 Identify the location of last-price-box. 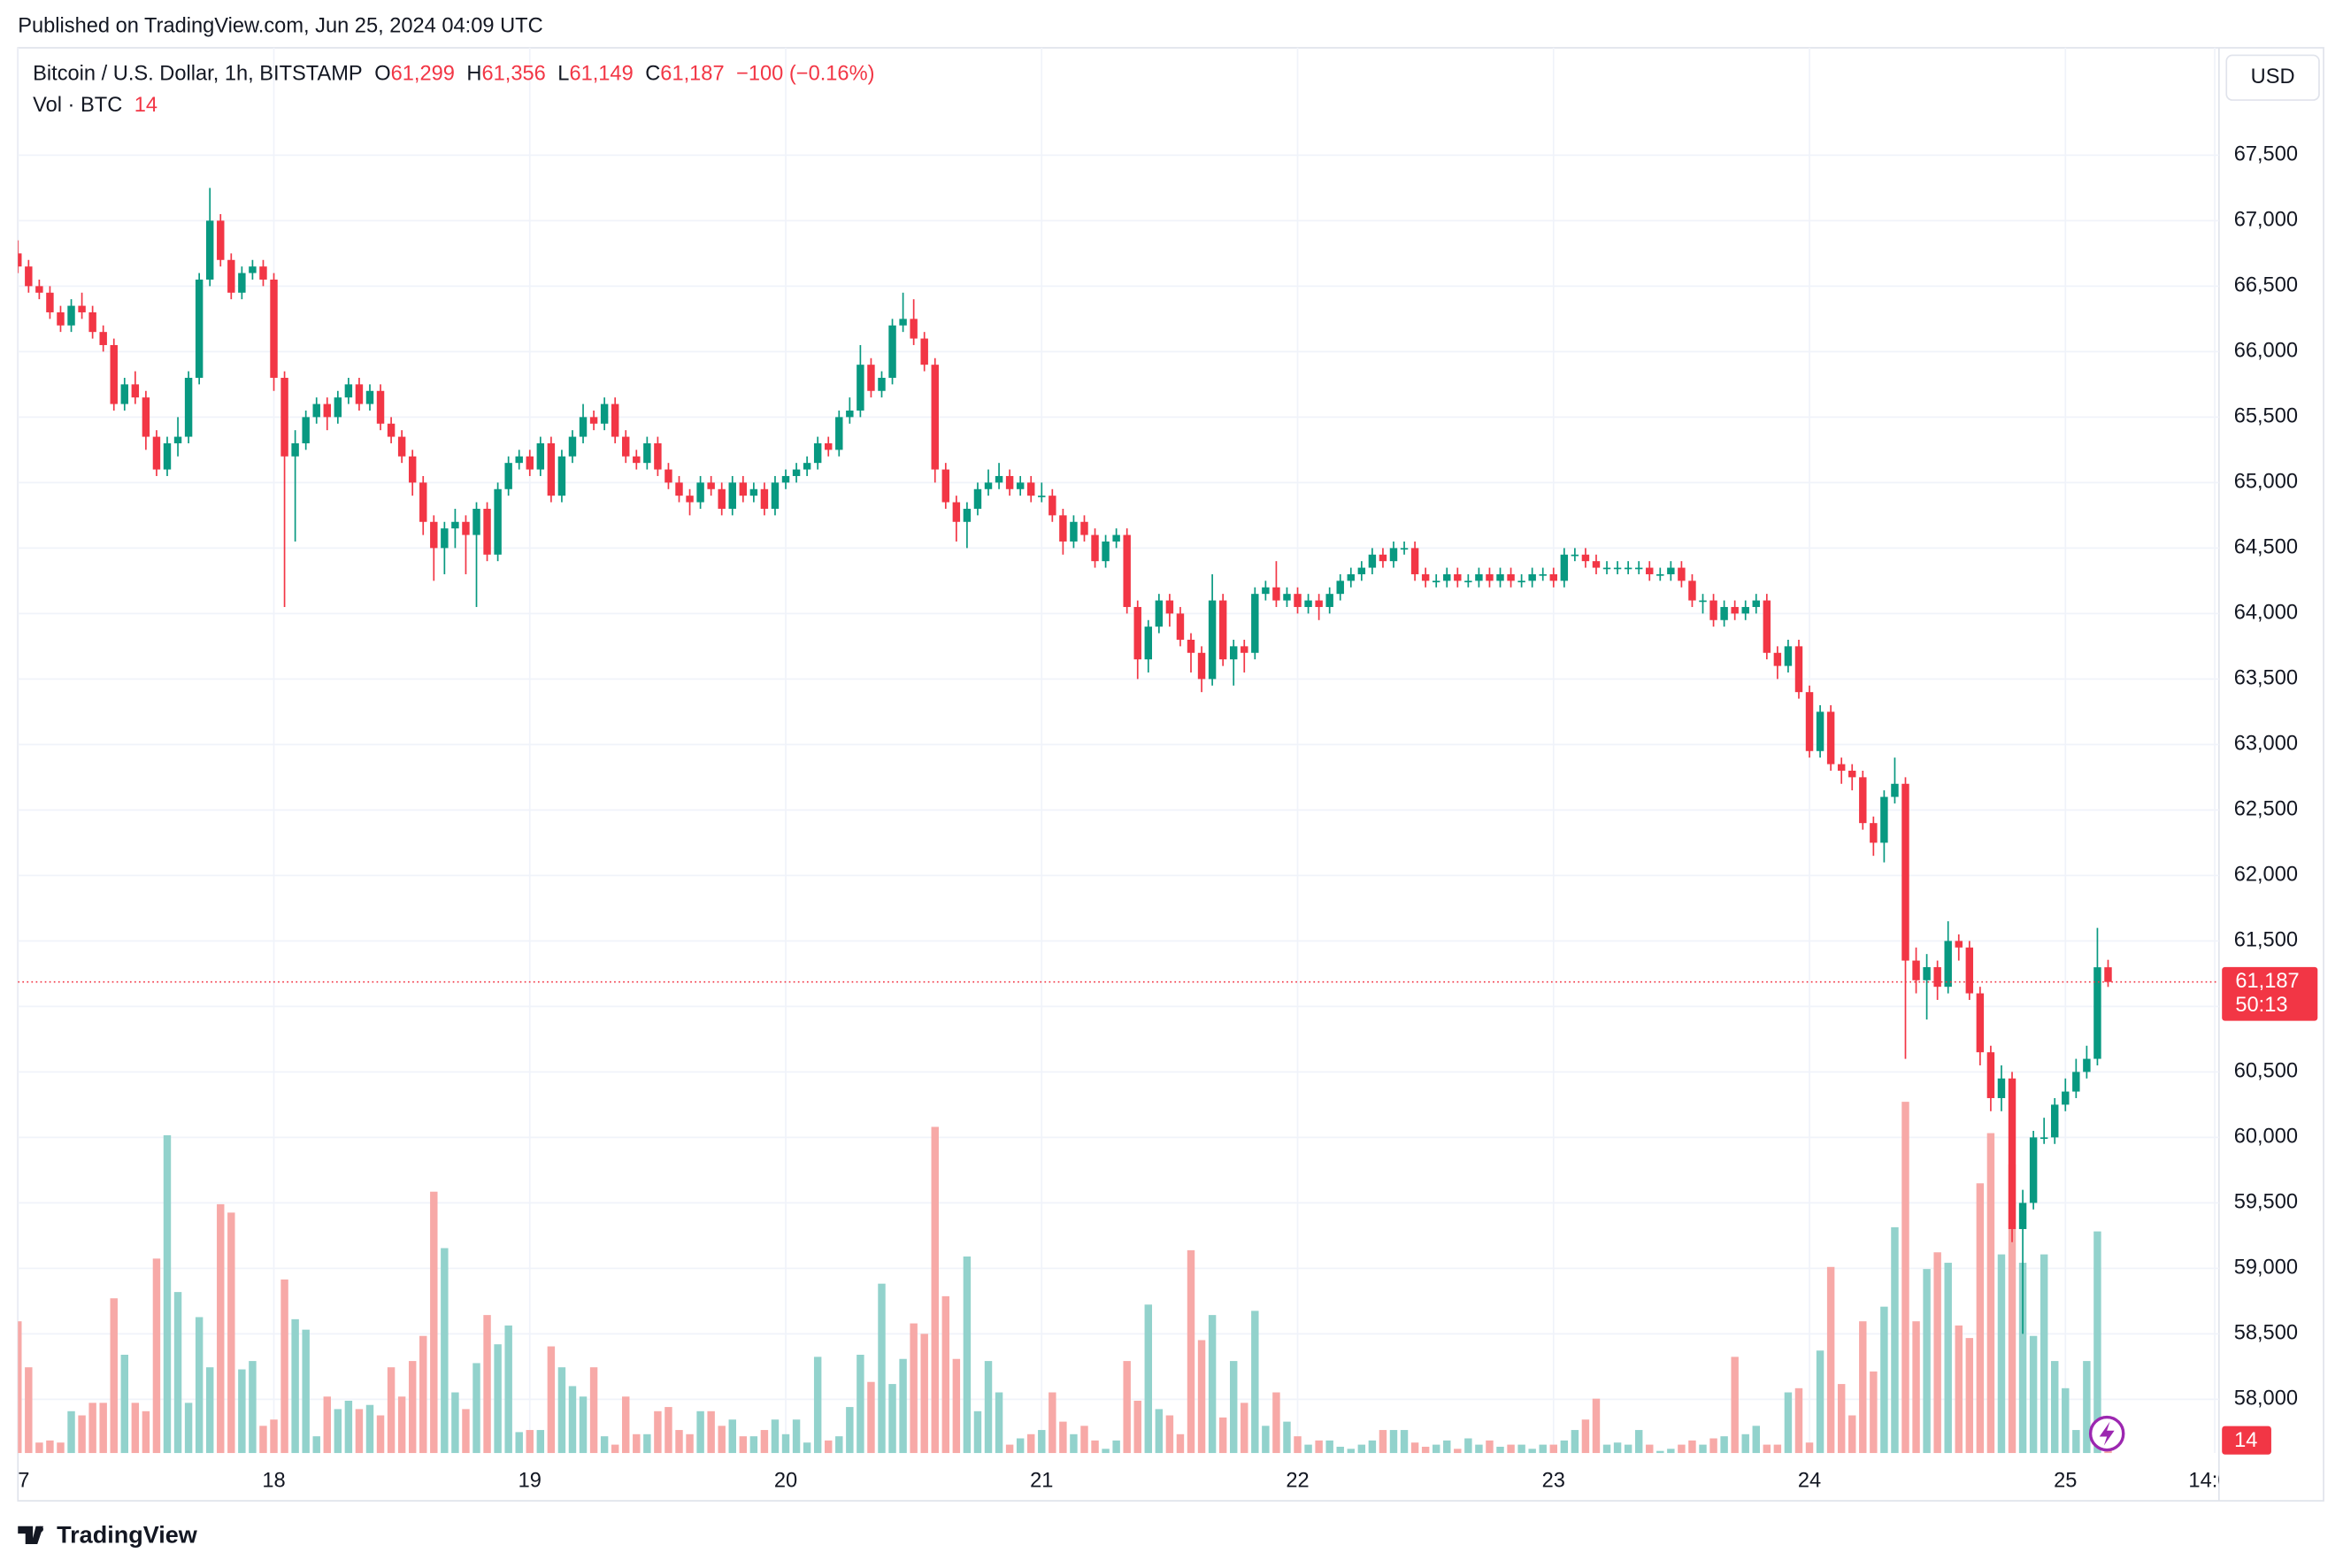
(2270, 993).